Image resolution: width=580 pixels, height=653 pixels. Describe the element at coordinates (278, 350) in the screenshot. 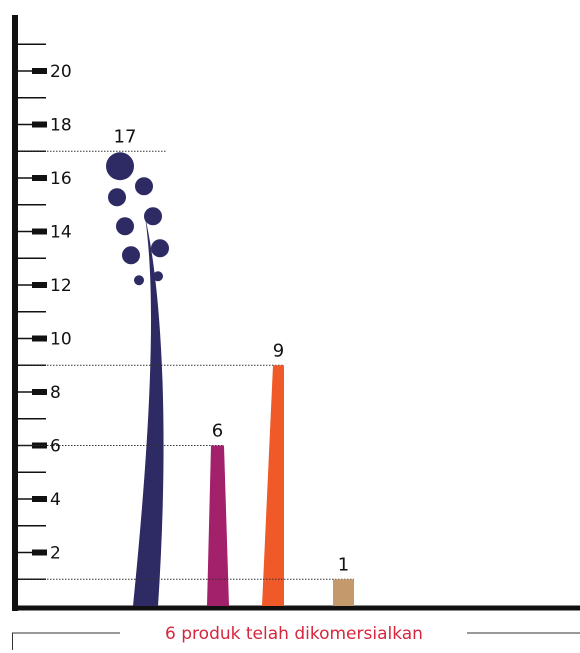

I see `value-label: 9` at that location.